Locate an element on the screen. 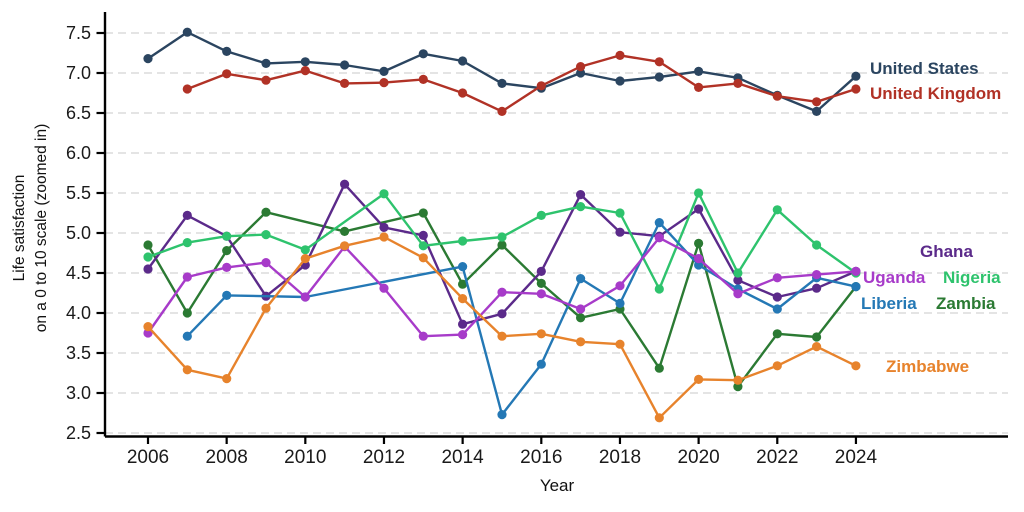 This screenshot has width=1024, height=512. series-label-united-kingdom: United Kingdom is located at coordinates (935, 93).